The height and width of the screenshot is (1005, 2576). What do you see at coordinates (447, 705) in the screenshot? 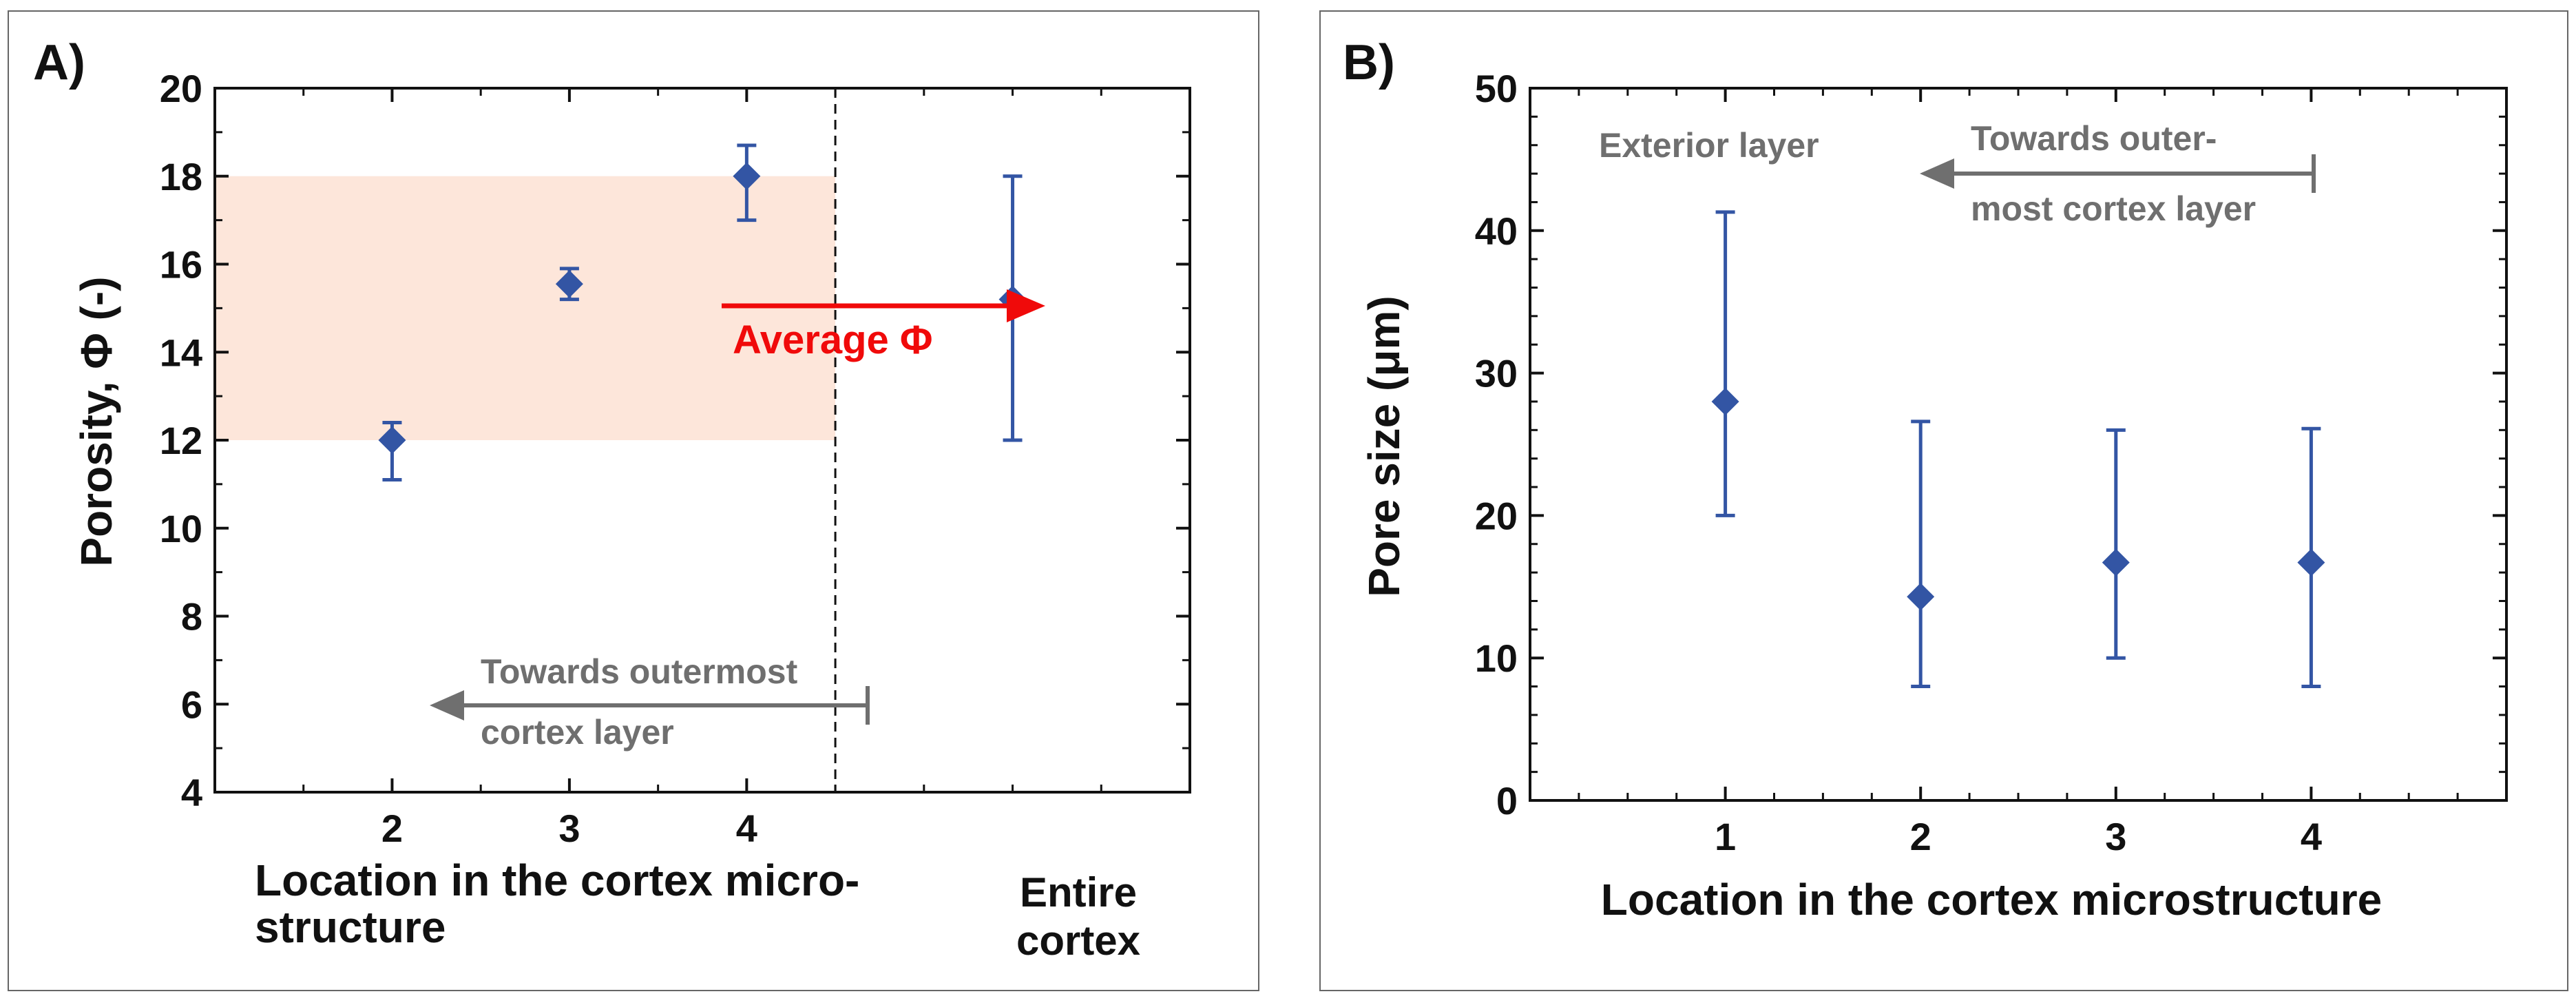
I see `towards-arrow-a-head` at bounding box center [447, 705].